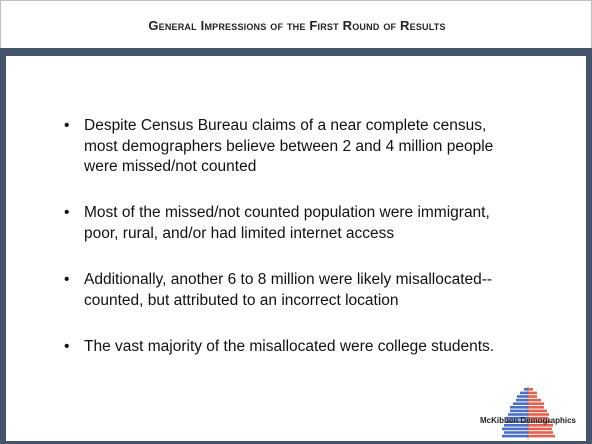 Image resolution: width=592 pixels, height=444 pixels. Describe the element at coordinates (170, 166) in the screenshot. I see `bullet-line: were missed/not counted` at that location.